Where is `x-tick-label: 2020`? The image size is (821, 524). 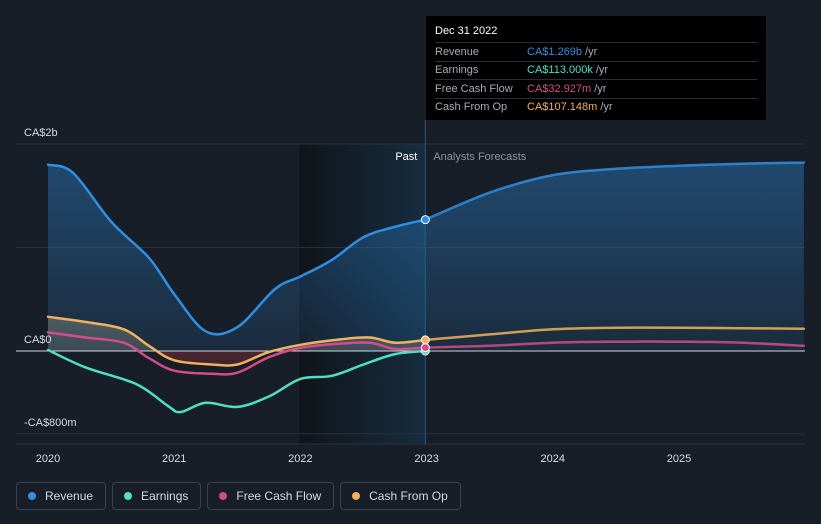 x-tick-label: 2020 is located at coordinates (48, 459).